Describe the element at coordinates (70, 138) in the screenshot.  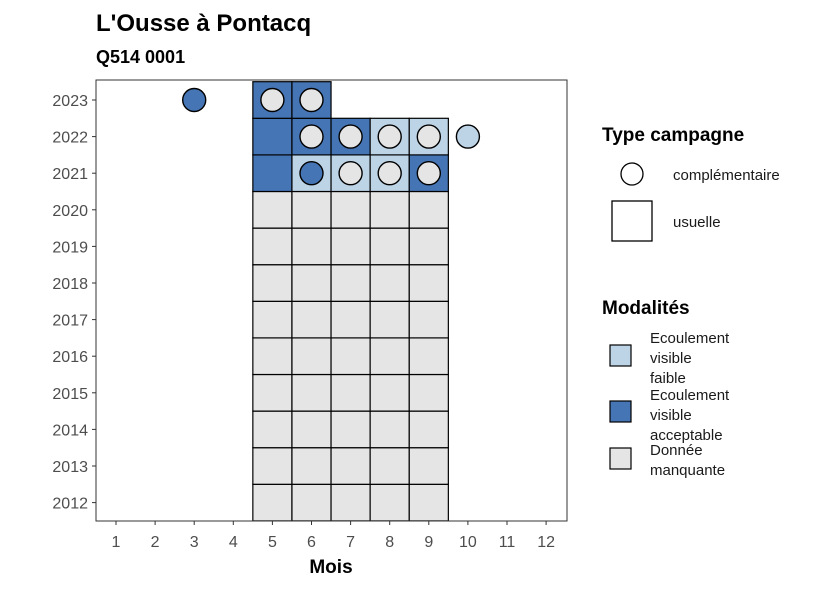
I see `y-tick-label: 2022` at that location.